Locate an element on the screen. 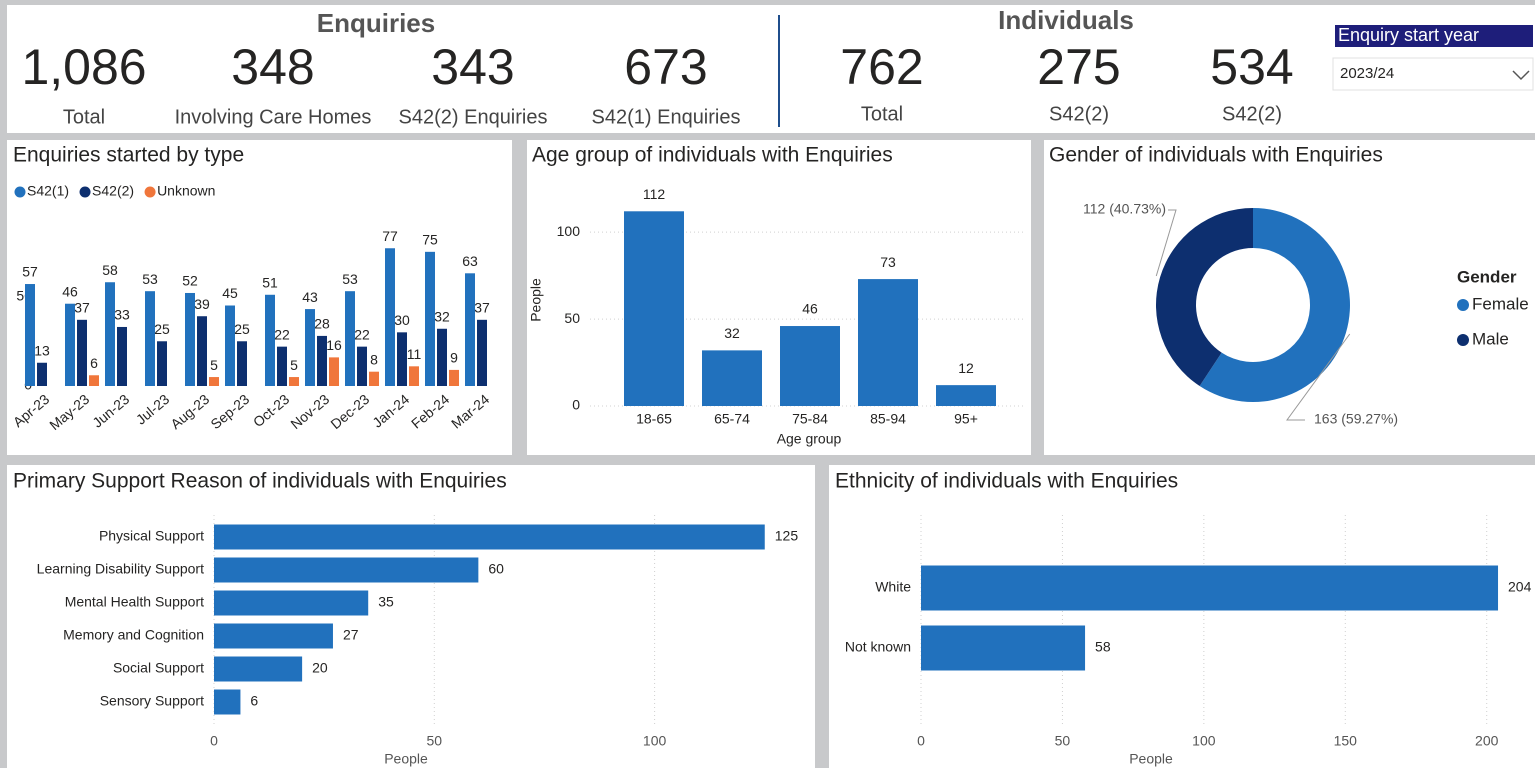 The height and width of the screenshot is (768, 1535). data-label: 43 is located at coordinates (310, 297).